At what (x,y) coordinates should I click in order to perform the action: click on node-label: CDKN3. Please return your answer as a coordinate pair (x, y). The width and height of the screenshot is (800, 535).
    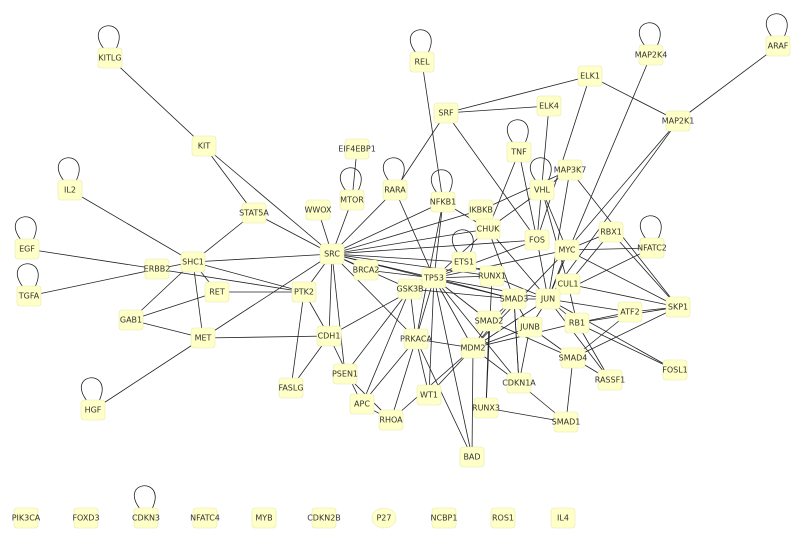
    Looking at the image, I should click on (146, 518).